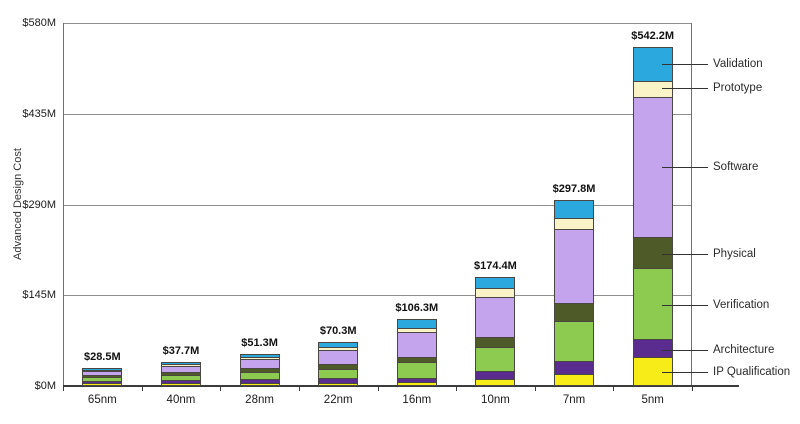  What do you see at coordinates (738, 63) in the screenshot?
I see `legend-label-validation: Validation` at bounding box center [738, 63].